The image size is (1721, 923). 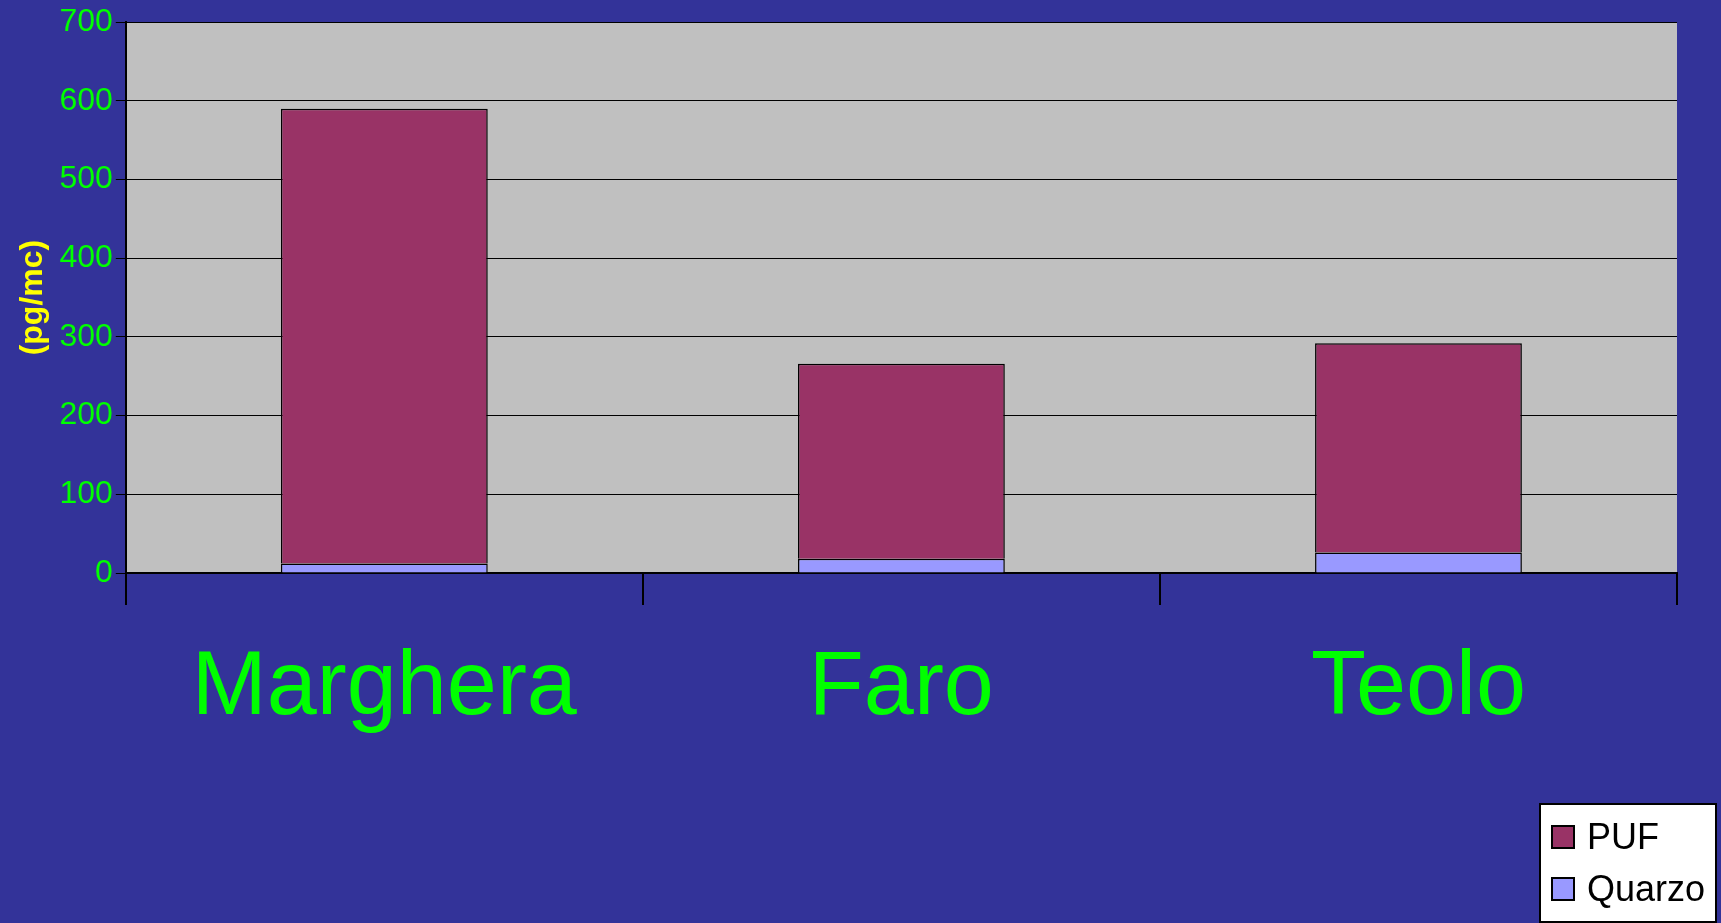 What do you see at coordinates (31, 297) in the screenshot?
I see `y-axis-title: (pg/mc)` at bounding box center [31, 297].